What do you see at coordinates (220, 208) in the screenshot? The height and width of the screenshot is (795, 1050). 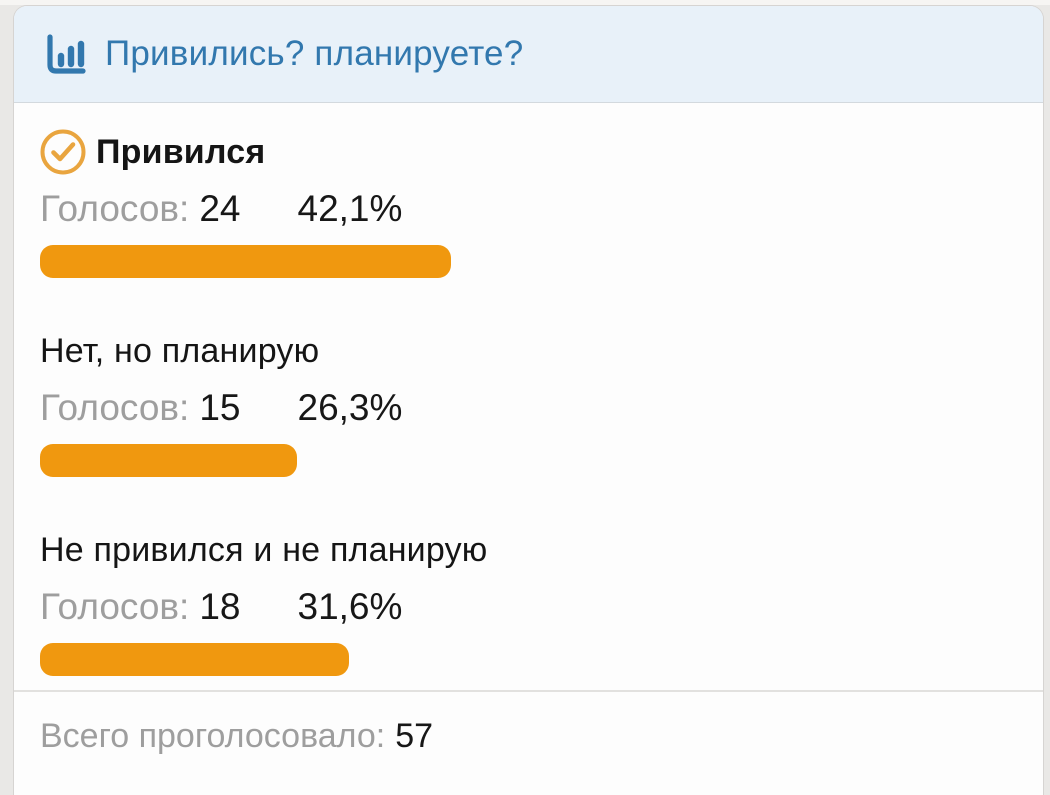 I see `votes-count: 24` at bounding box center [220, 208].